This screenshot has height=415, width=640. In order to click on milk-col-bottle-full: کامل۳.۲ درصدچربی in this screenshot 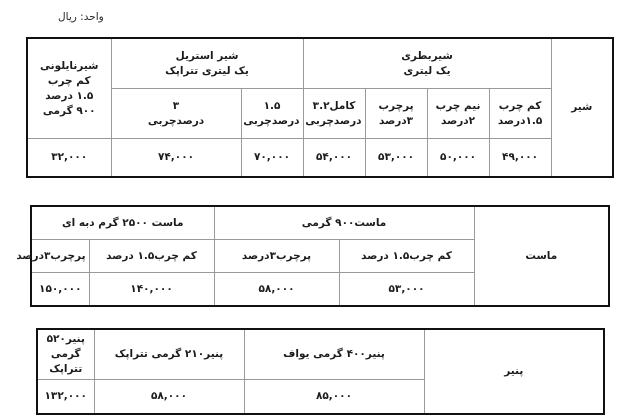, I will do `click(334, 114)`.